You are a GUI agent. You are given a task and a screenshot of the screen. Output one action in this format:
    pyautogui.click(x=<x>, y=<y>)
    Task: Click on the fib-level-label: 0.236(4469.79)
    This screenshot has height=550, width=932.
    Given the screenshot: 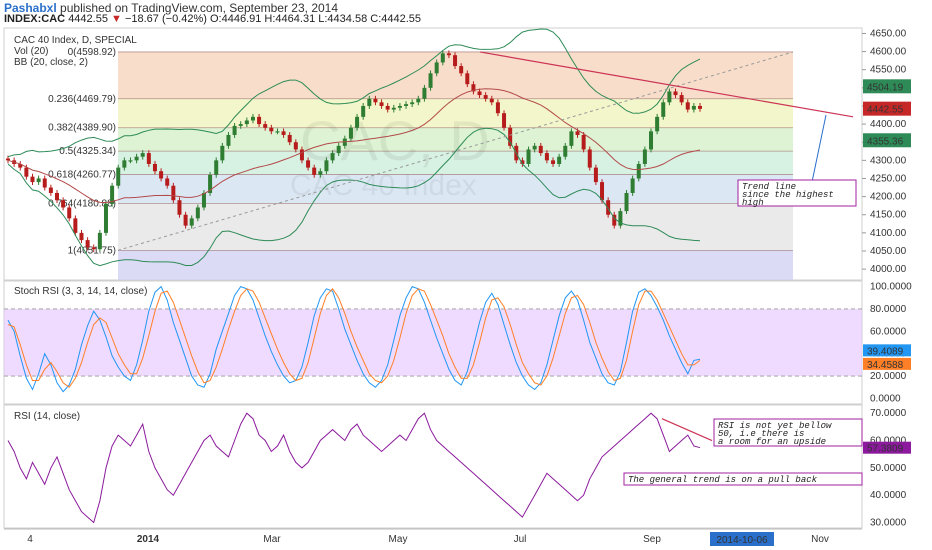 What is the action you would take?
    pyautogui.click(x=82, y=99)
    